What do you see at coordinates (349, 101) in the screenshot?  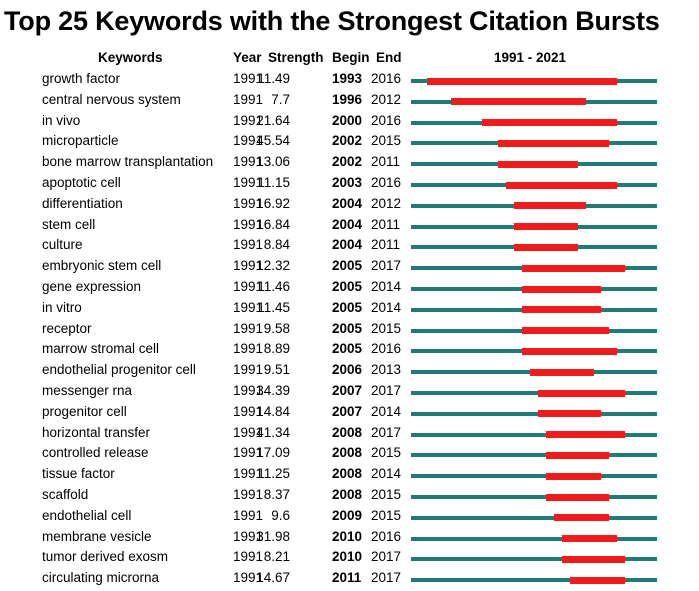 I see `table-row: central nervous system 1991 7.7 1996 2012` at bounding box center [349, 101].